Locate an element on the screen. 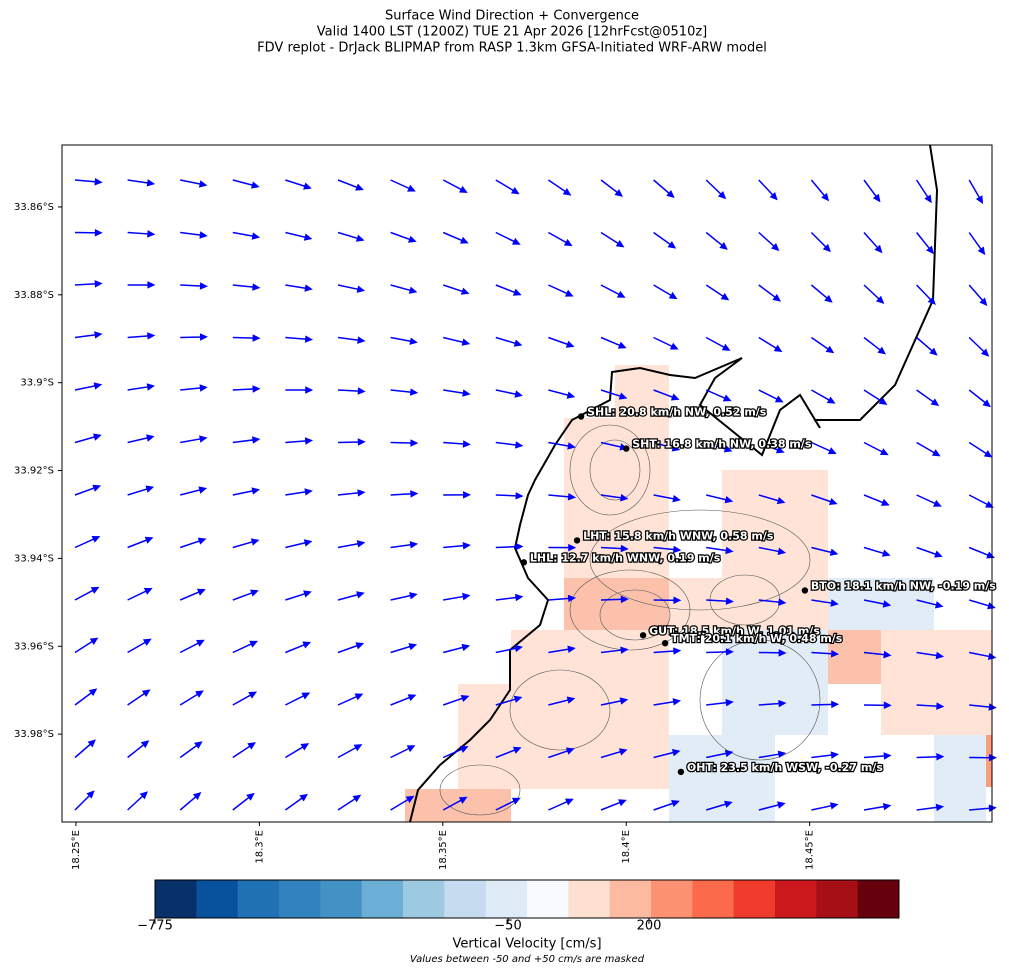 Image resolution: width=1009 pixels, height=974 pixels. station-label: SHT: 16.8 km/h NW, 0.38 m/s is located at coordinates (722, 444).